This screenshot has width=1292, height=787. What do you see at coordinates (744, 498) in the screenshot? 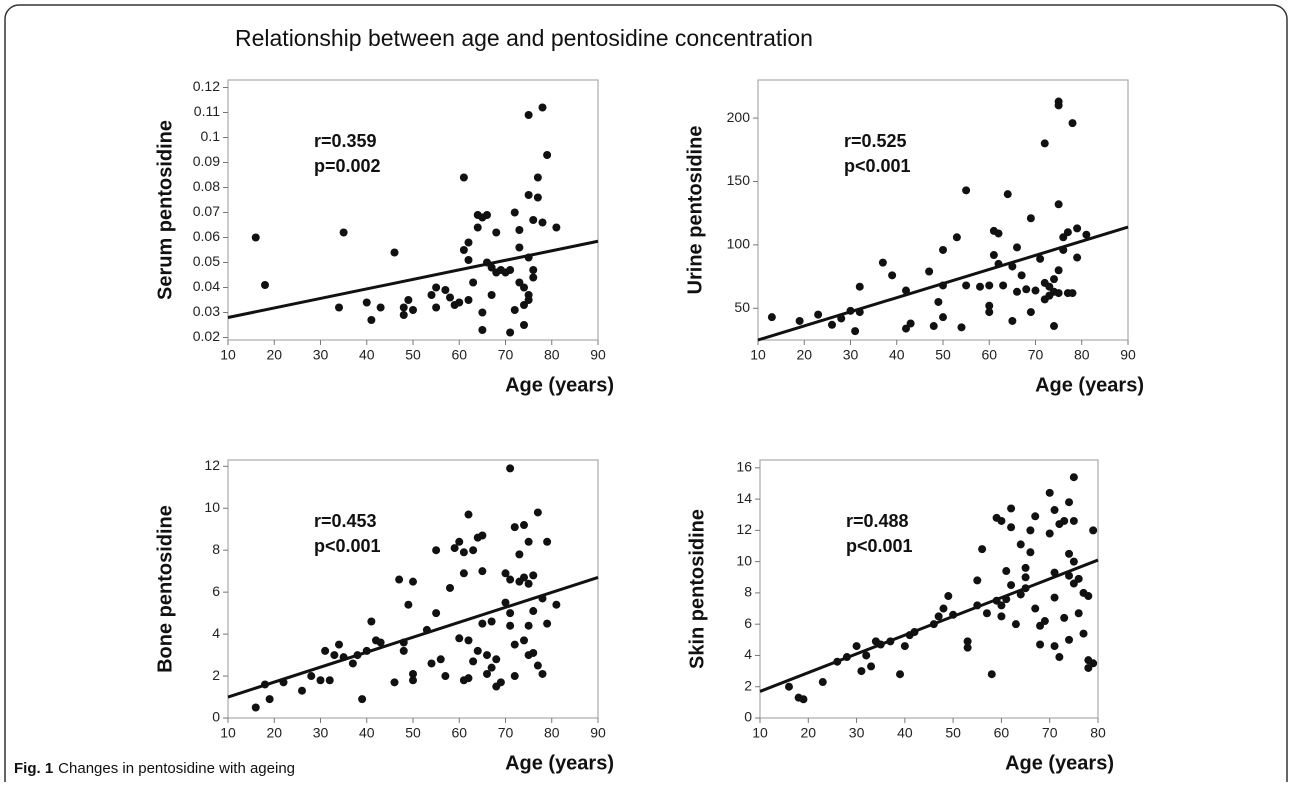
I see `y-tick-label: 14` at bounding box center [744, 498].